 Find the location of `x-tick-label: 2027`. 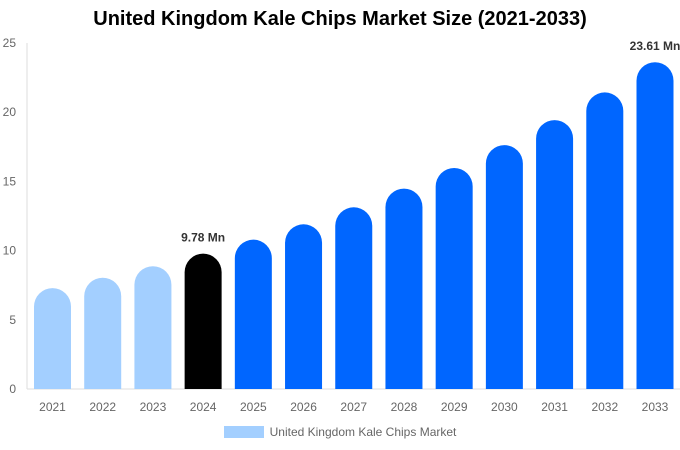

x-tick-label: 2027 is located at coordinates (353, 407).